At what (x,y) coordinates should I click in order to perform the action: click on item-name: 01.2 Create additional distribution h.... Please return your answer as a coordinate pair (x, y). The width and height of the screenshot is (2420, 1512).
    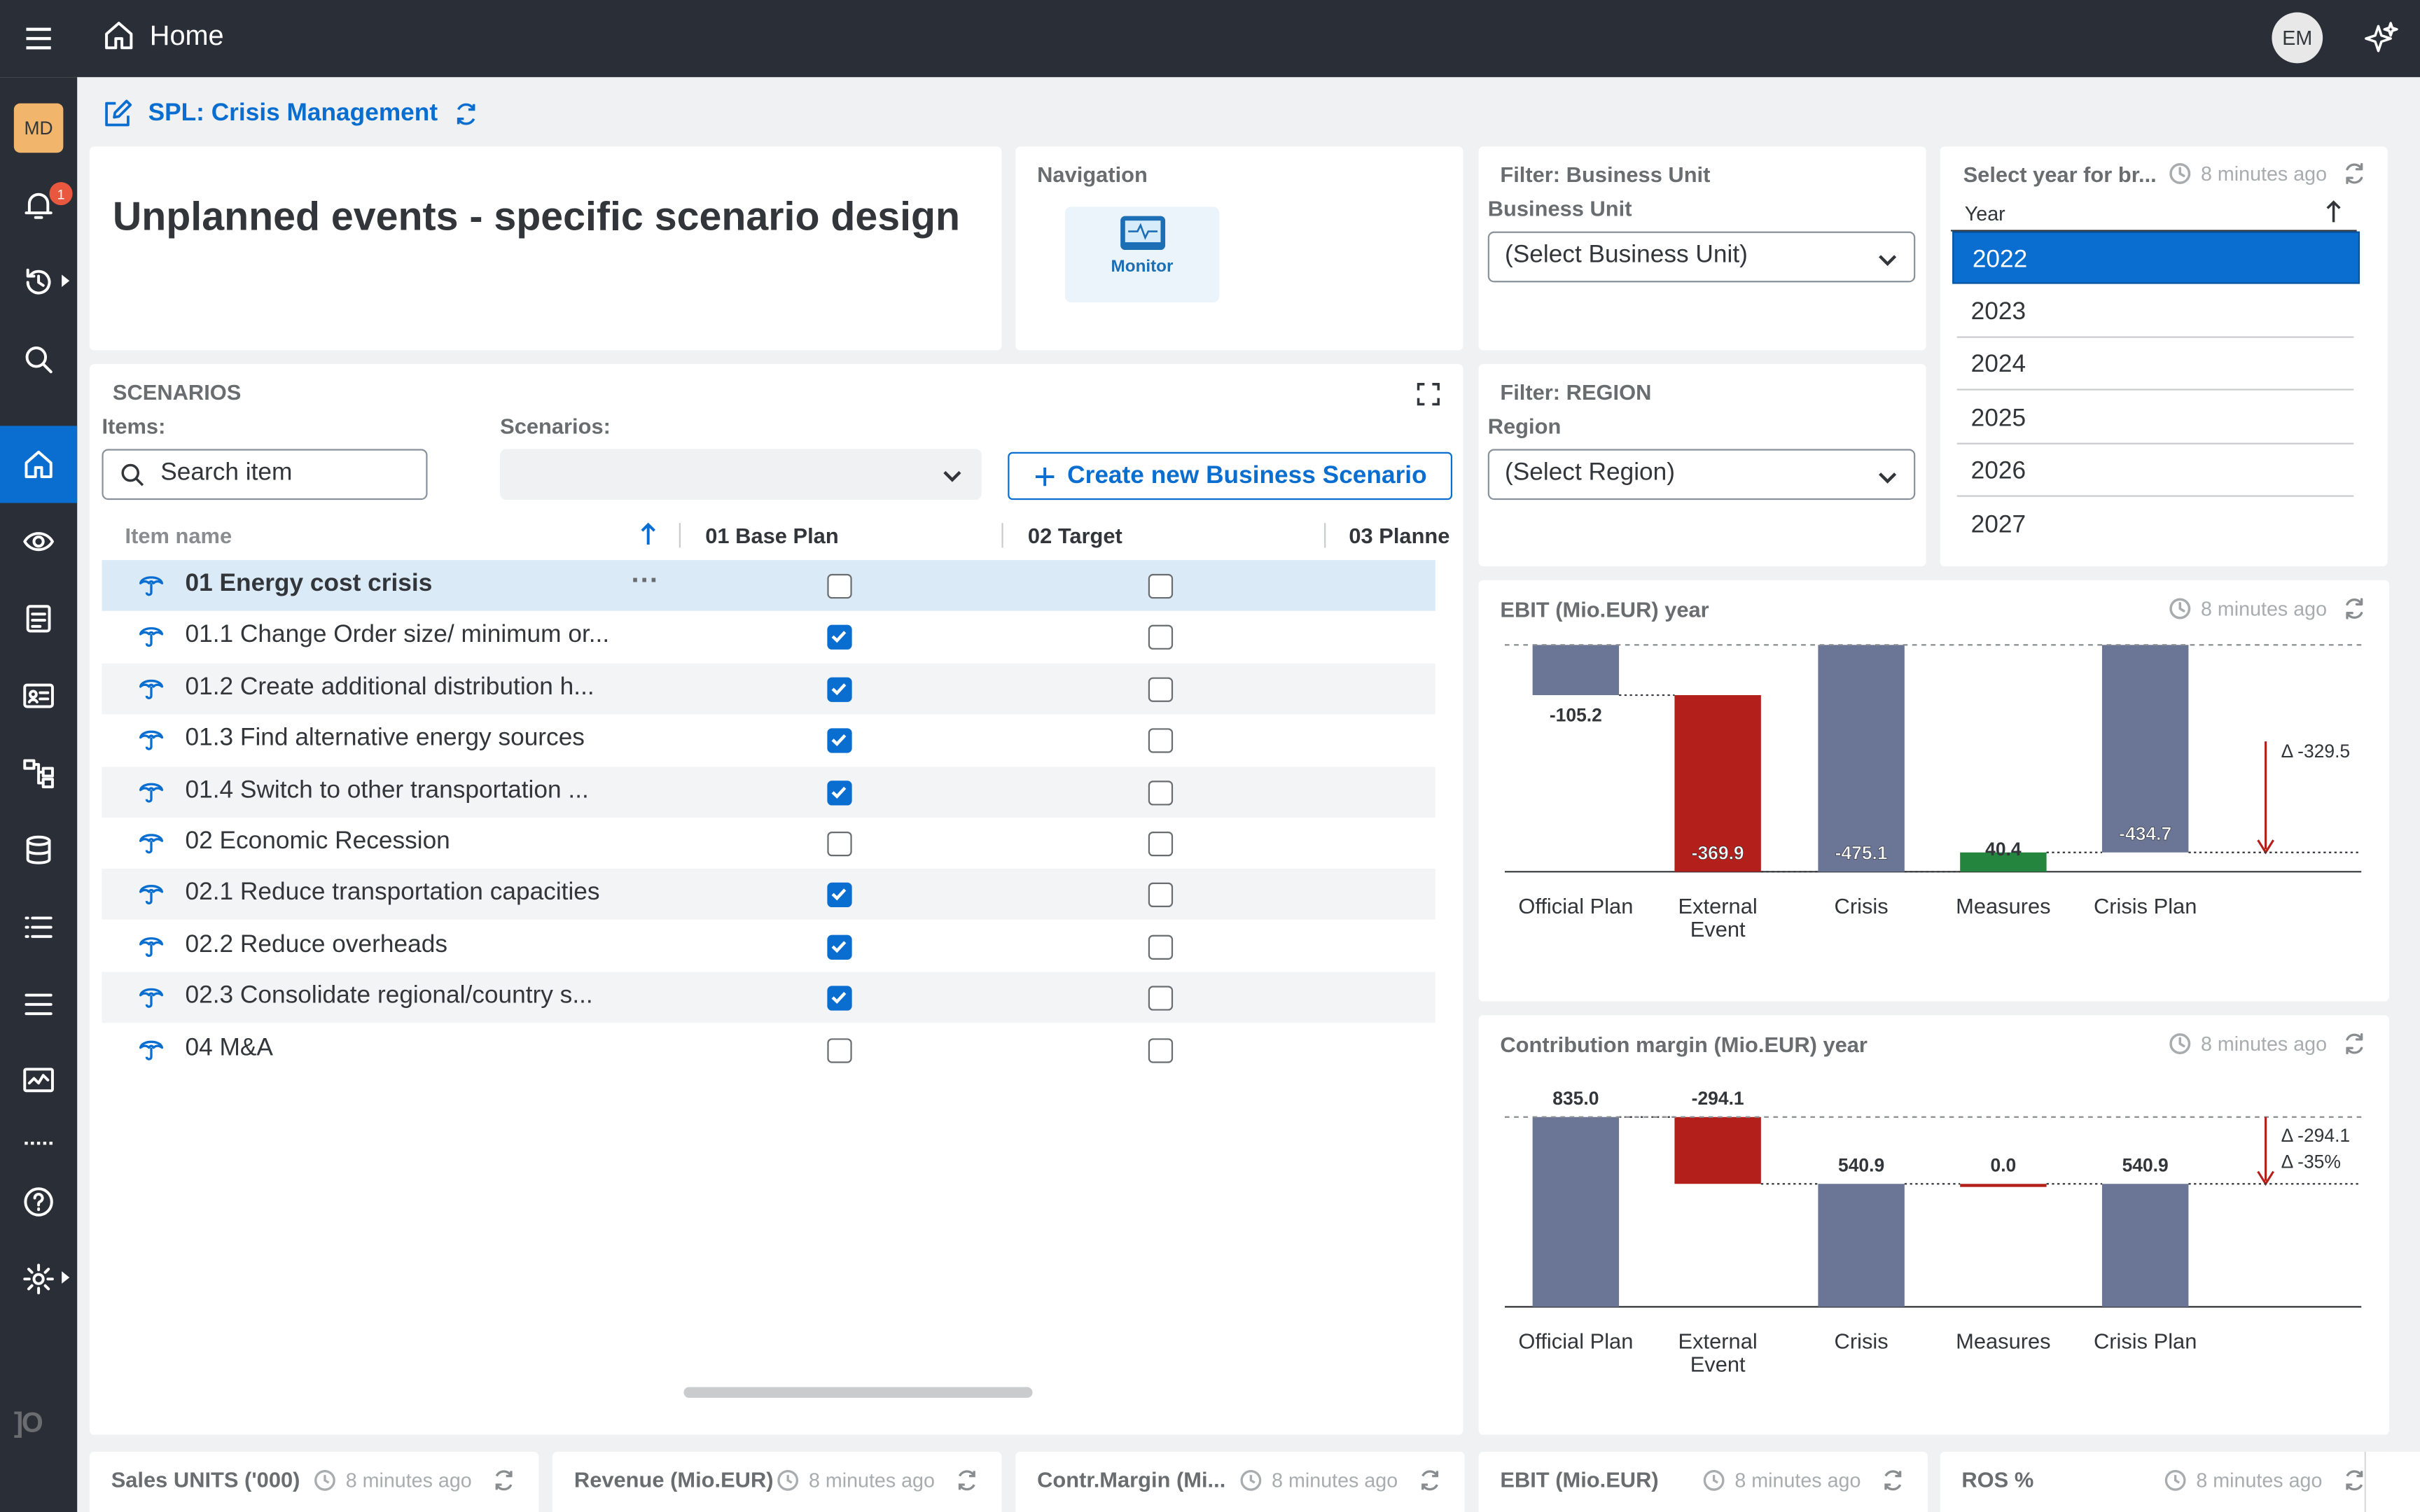
    Looking at the image, I should click on (389, 687).